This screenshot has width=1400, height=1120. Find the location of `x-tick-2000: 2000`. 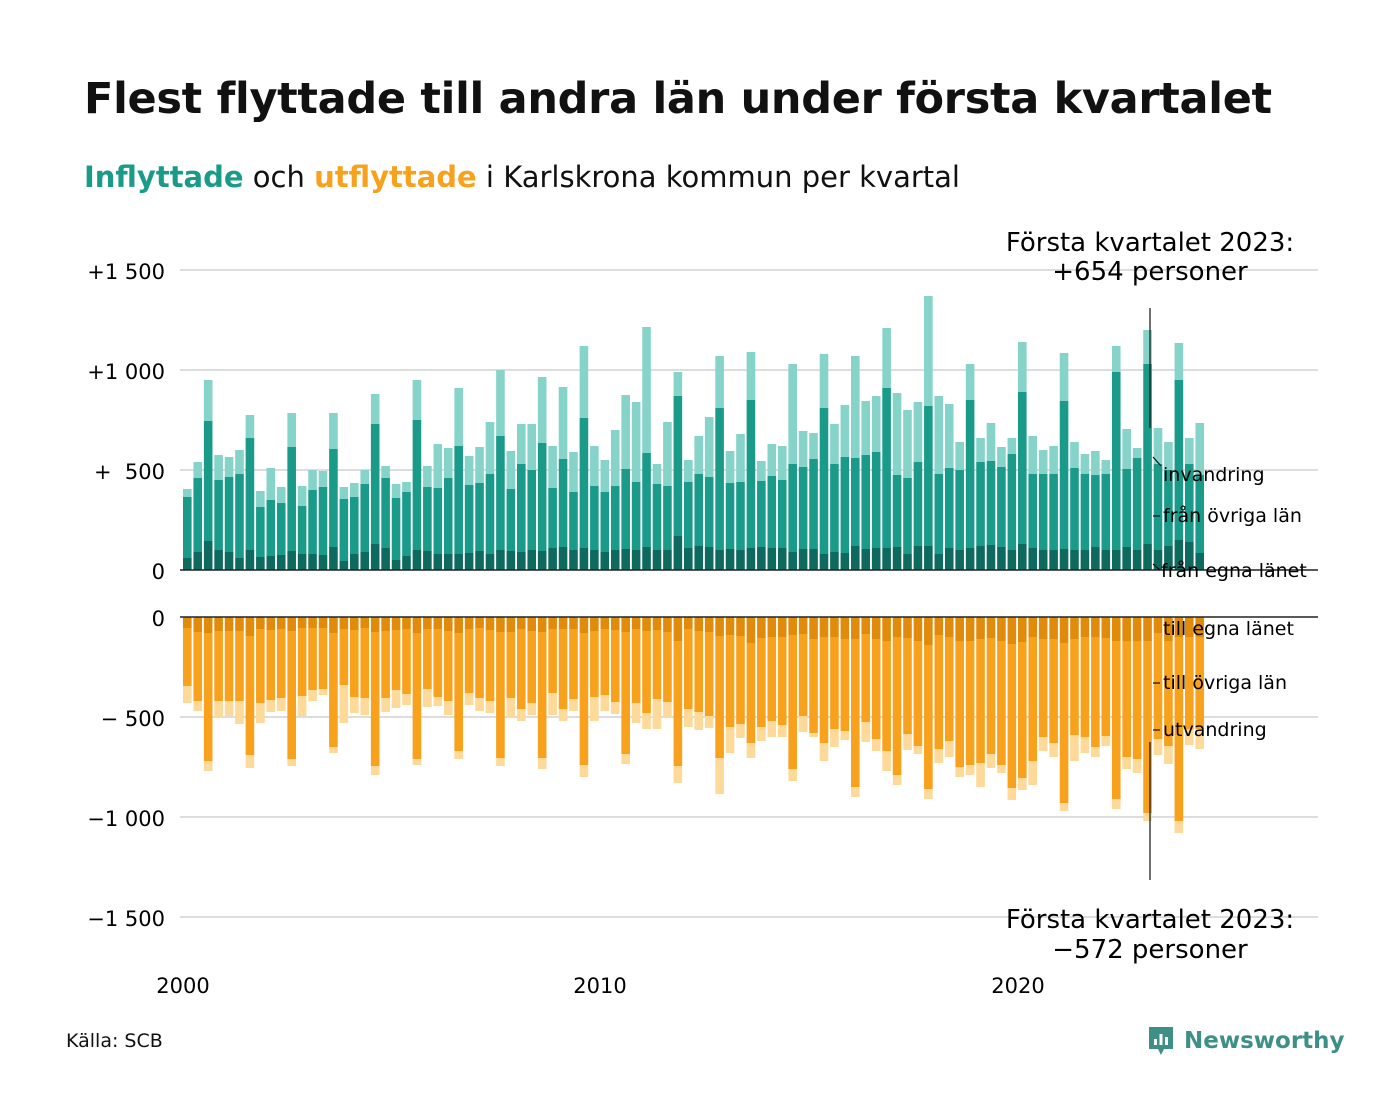

x-tick-2000: 2000 is located at coordinates (182, 986).